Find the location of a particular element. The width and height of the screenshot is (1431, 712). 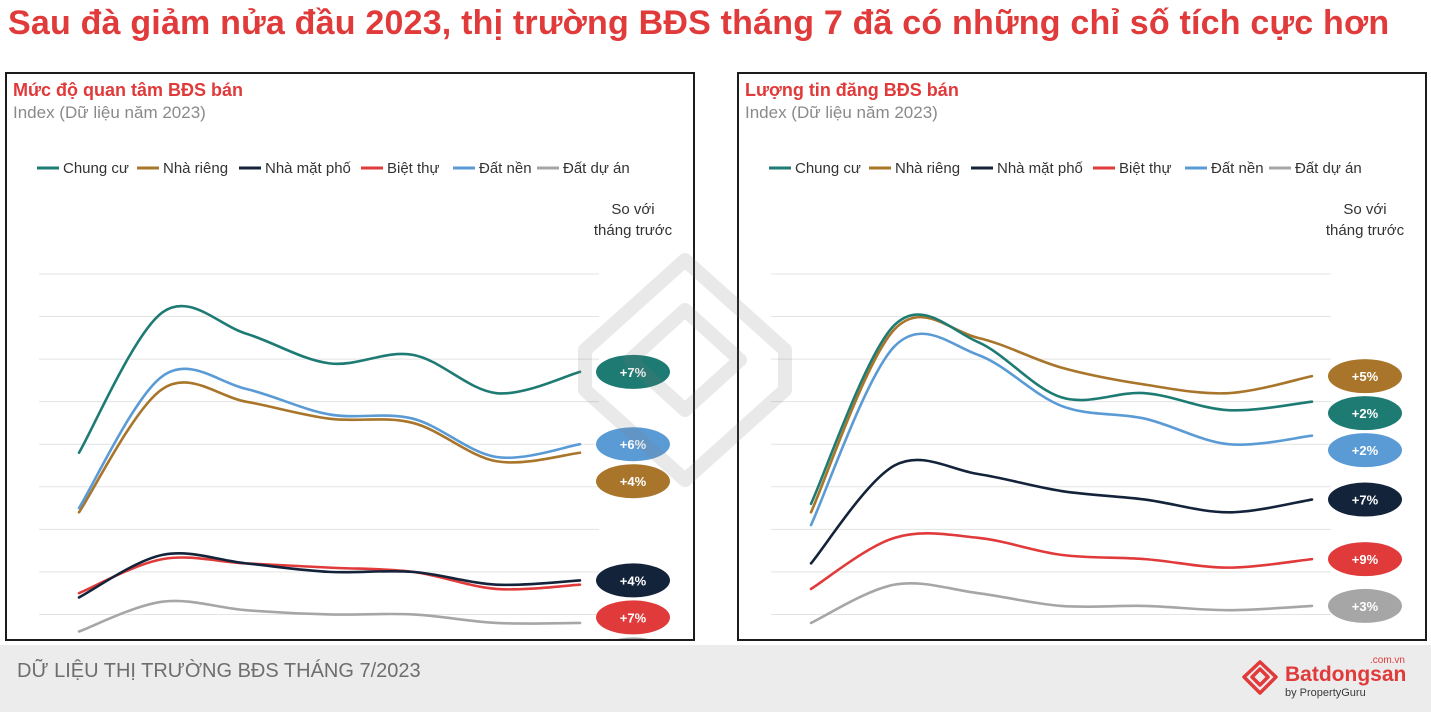

watermark-logo-icon is located at coordinates (685, 370).